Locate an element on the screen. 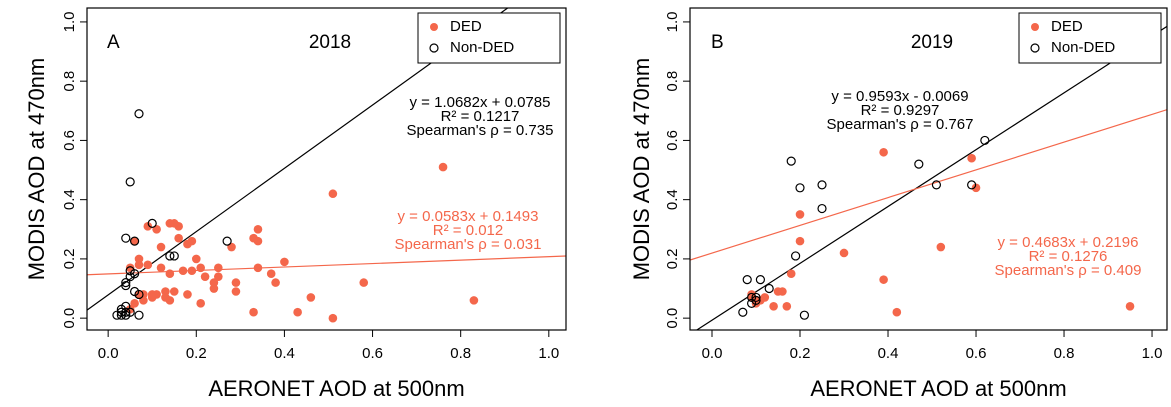  fit-annotation: Spearman's ρ = 0.735 is located at coordinates (480, 130).